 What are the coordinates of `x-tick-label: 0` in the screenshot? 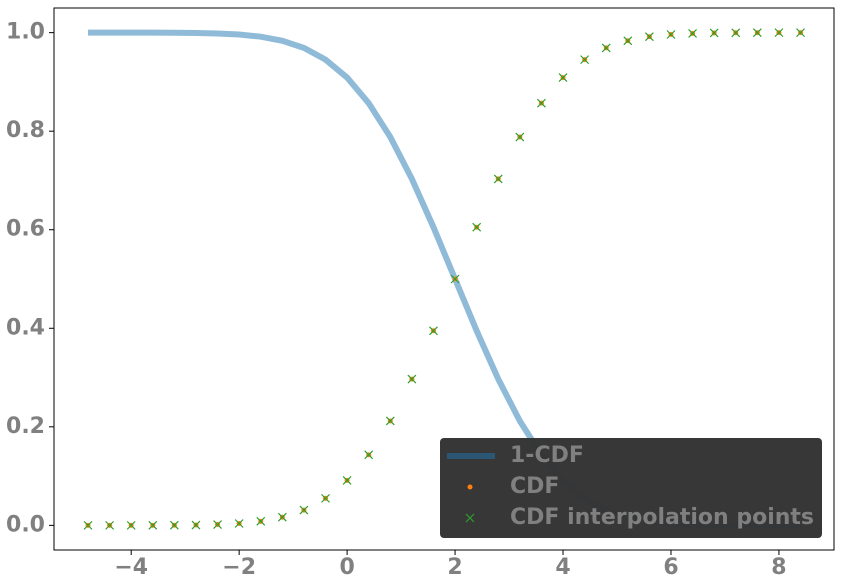 It's located at (346, 567).